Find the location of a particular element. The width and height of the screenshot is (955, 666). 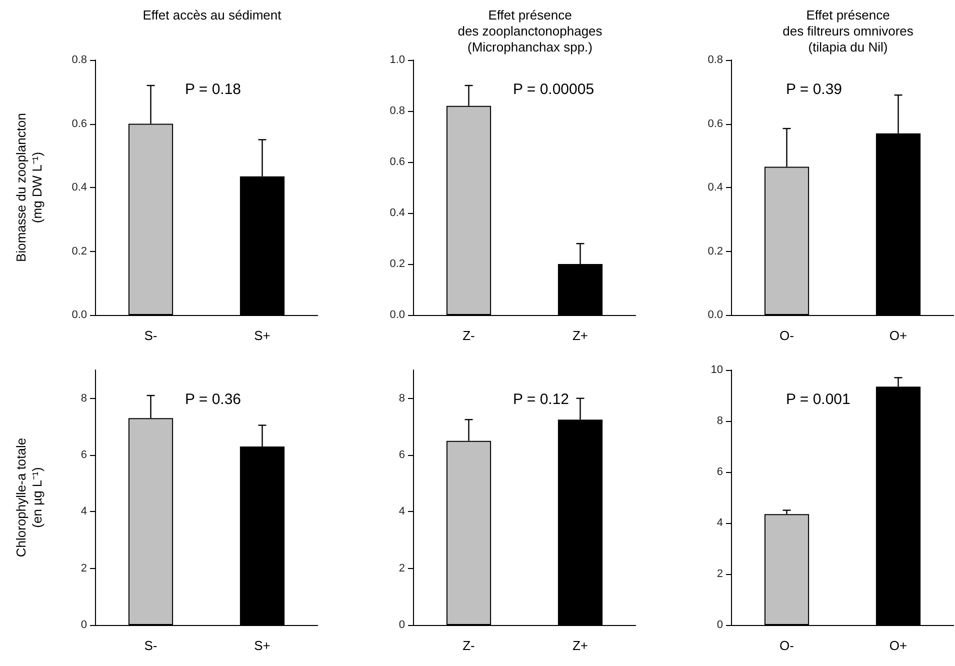

y-axis-title: Chlorophylle-a totale (en µg L⁻¹) is located at coordinates (29, 498).